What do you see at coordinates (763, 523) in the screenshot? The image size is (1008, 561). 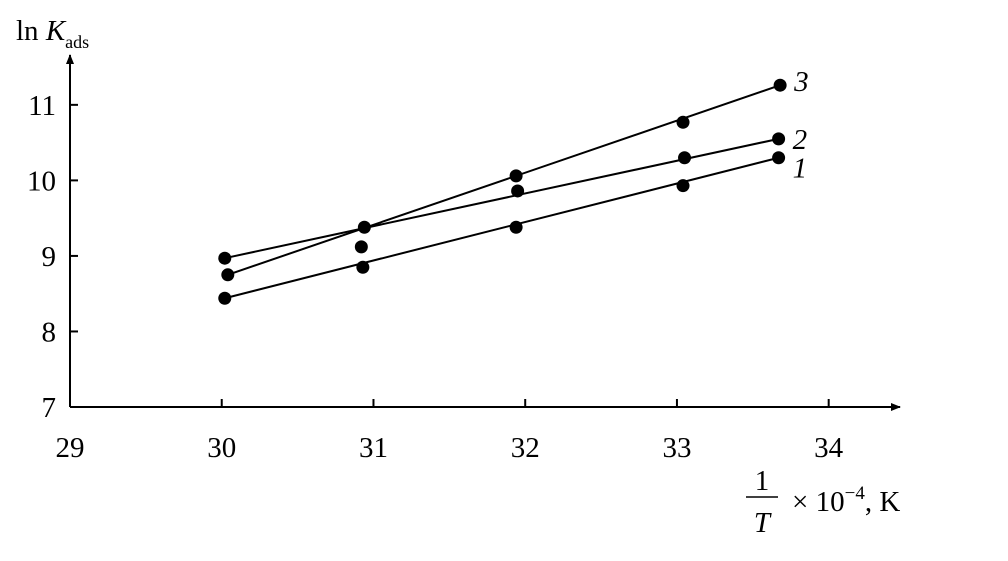 I see `x-label-denominator: T` at bounding box center [763, 523].